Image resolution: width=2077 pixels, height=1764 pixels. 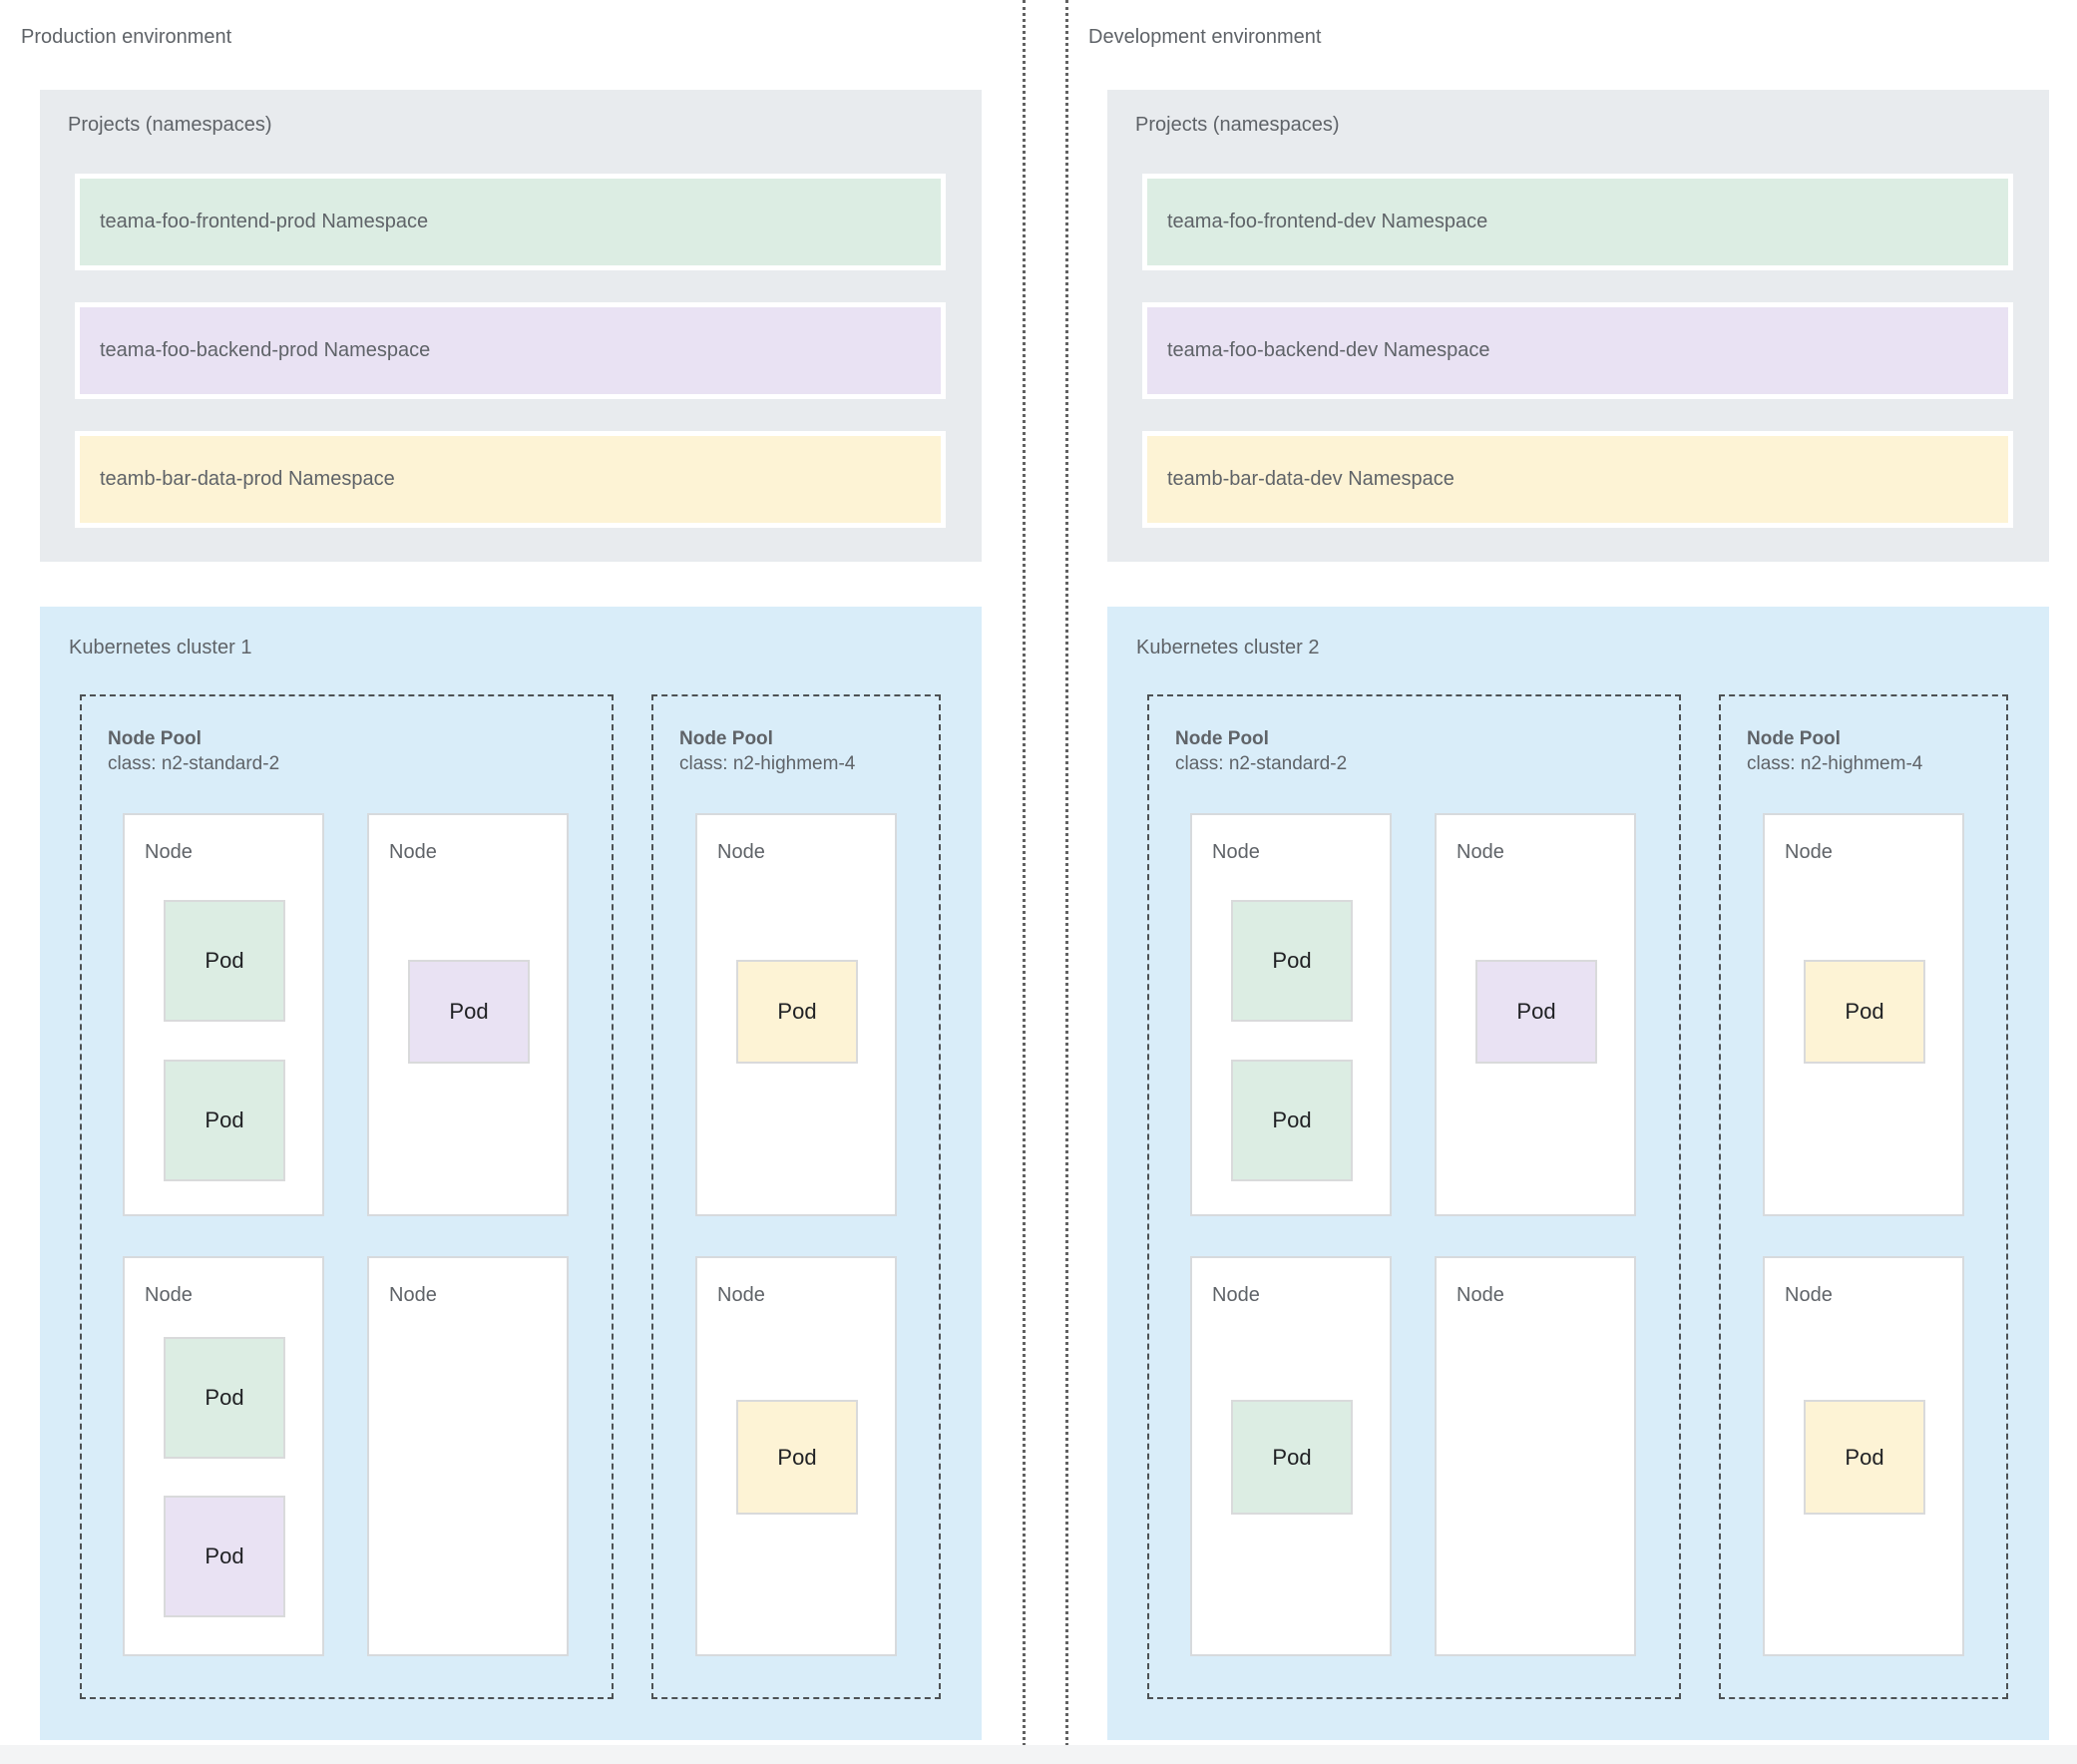 I want to click on namespace-bar-fill: teamb-bar-data-prod Namespace, so click(x=511, y=479).